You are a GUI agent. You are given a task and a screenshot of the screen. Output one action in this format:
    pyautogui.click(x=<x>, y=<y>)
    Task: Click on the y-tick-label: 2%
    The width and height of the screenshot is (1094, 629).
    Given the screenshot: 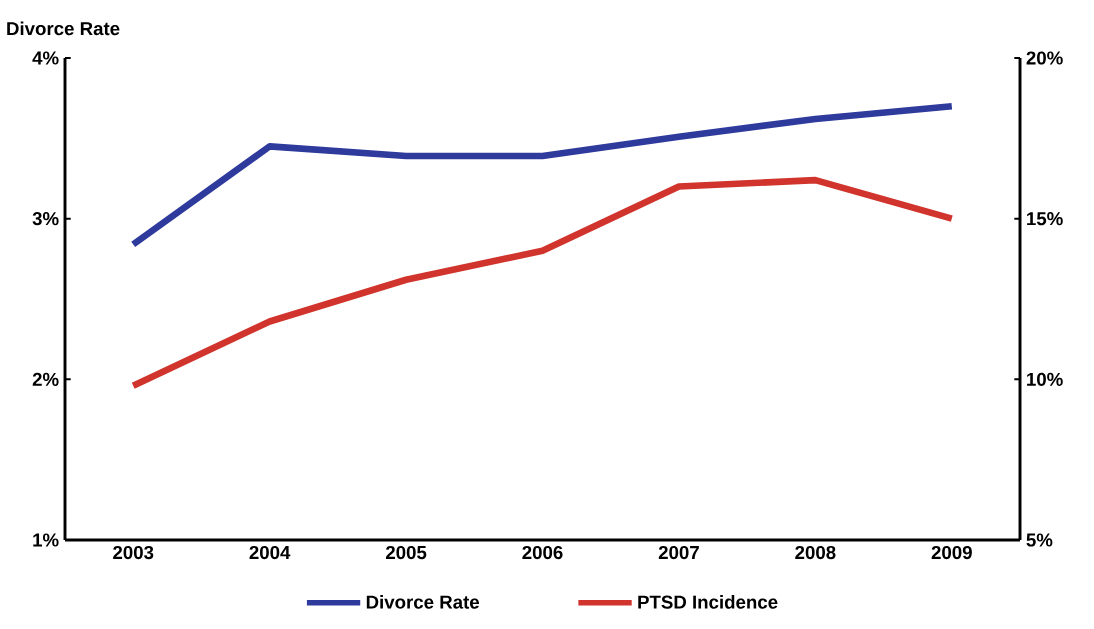 What is the action you would take?
    pyautogui.click(x=45, y=379)
    